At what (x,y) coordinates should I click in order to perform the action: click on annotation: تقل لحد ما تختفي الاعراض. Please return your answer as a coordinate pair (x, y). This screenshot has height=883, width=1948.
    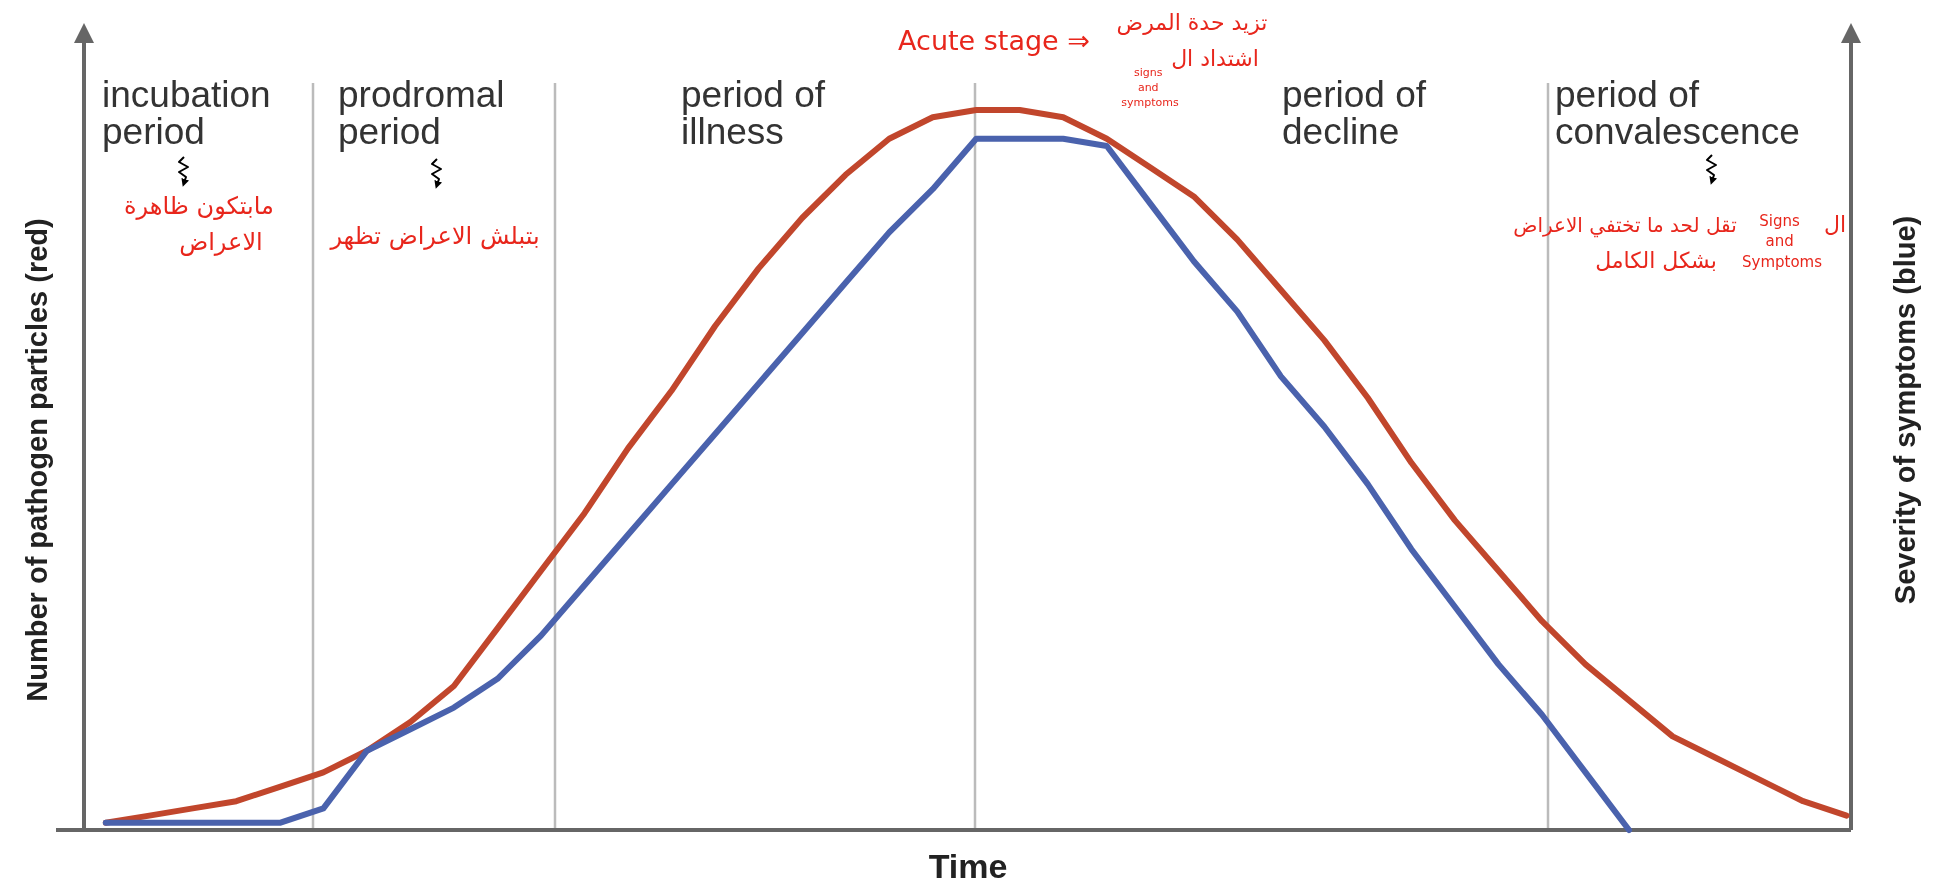
    Looking at the image, I should click on (1625, 225).